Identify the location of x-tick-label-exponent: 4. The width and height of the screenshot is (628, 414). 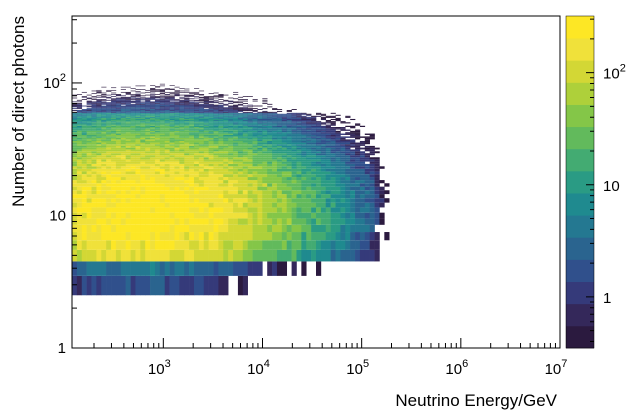
(267, 364).